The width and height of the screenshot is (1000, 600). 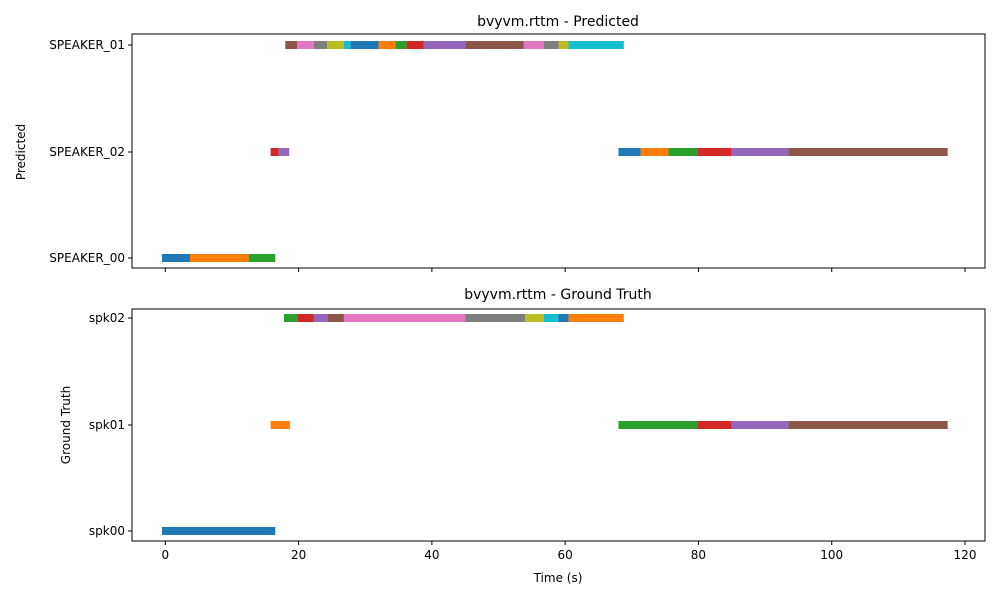 I want to click on ground-truth-x-tick-label: 80, so click(x=698, y=555).